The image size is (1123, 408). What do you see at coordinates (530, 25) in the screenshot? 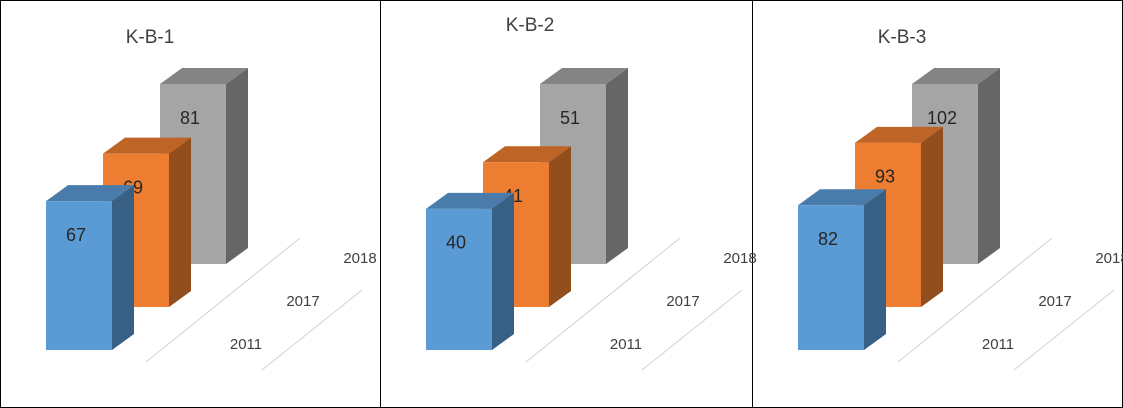
I see `chart-title: K-B-2` at bounding box center [530, 25].